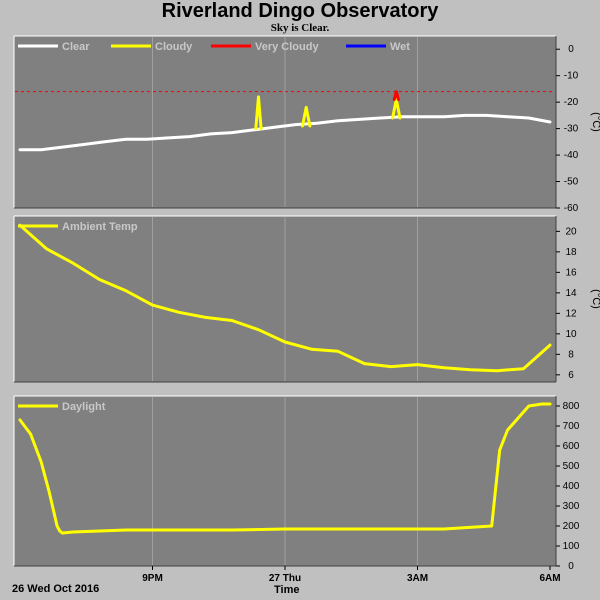 Image resolution: width=600 pixels, height=600 pixels. Describe the element at coordinates (571, 446) in the screenshot. I see `y-tick-label: 600` at that location.